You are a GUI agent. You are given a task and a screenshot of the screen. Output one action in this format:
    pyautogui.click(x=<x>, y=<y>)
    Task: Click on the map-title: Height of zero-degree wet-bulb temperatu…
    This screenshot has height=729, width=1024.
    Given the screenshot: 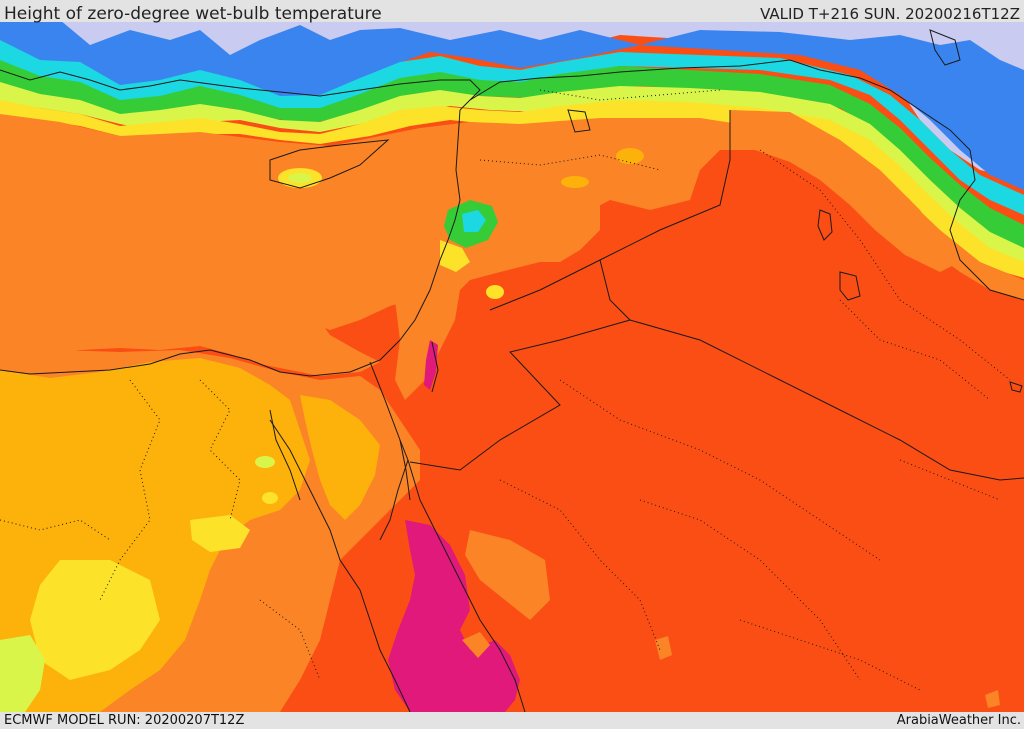 What is the action you would take?
    pyautogui.click(x=193, y=14)
    